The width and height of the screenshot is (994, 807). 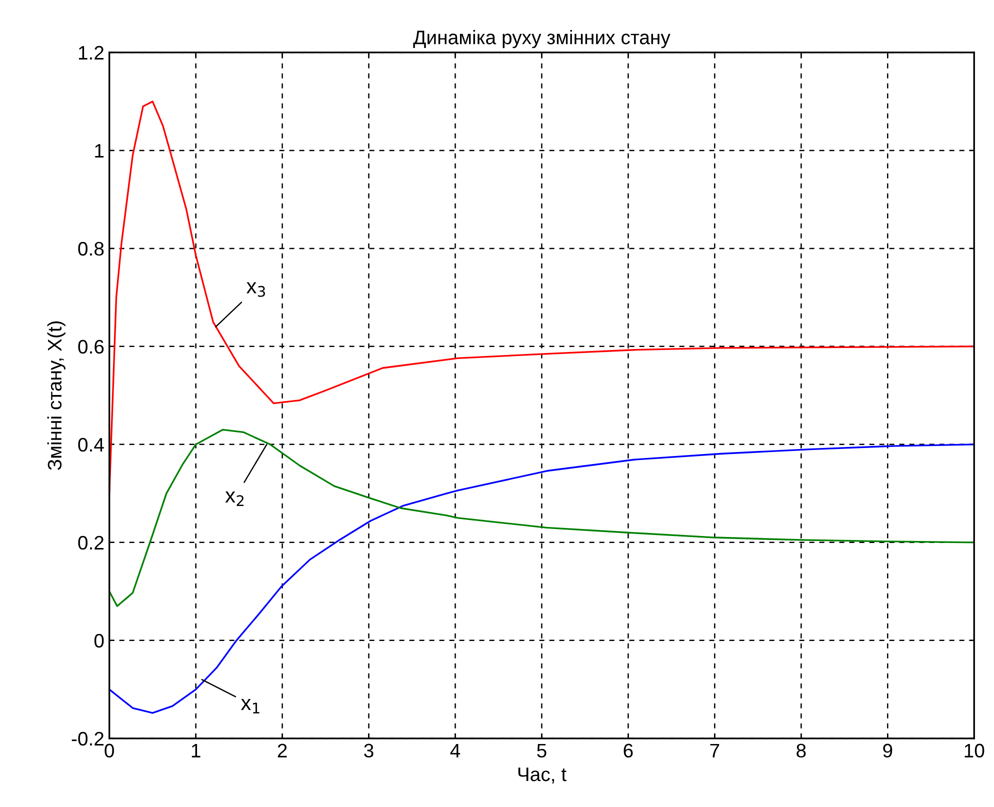 What do you see at coordinates (91, 543) in the screenshot?
I see `y-tick-label: 0.2` at bounding box center [91, 543].